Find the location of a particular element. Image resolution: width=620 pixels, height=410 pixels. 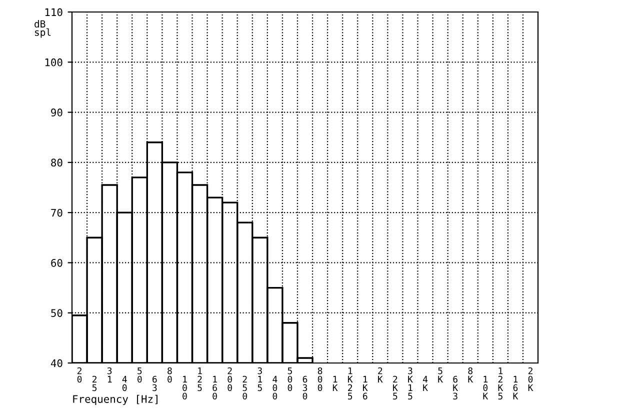

x-tick-label: 63 is located at coordinates (154, 384).